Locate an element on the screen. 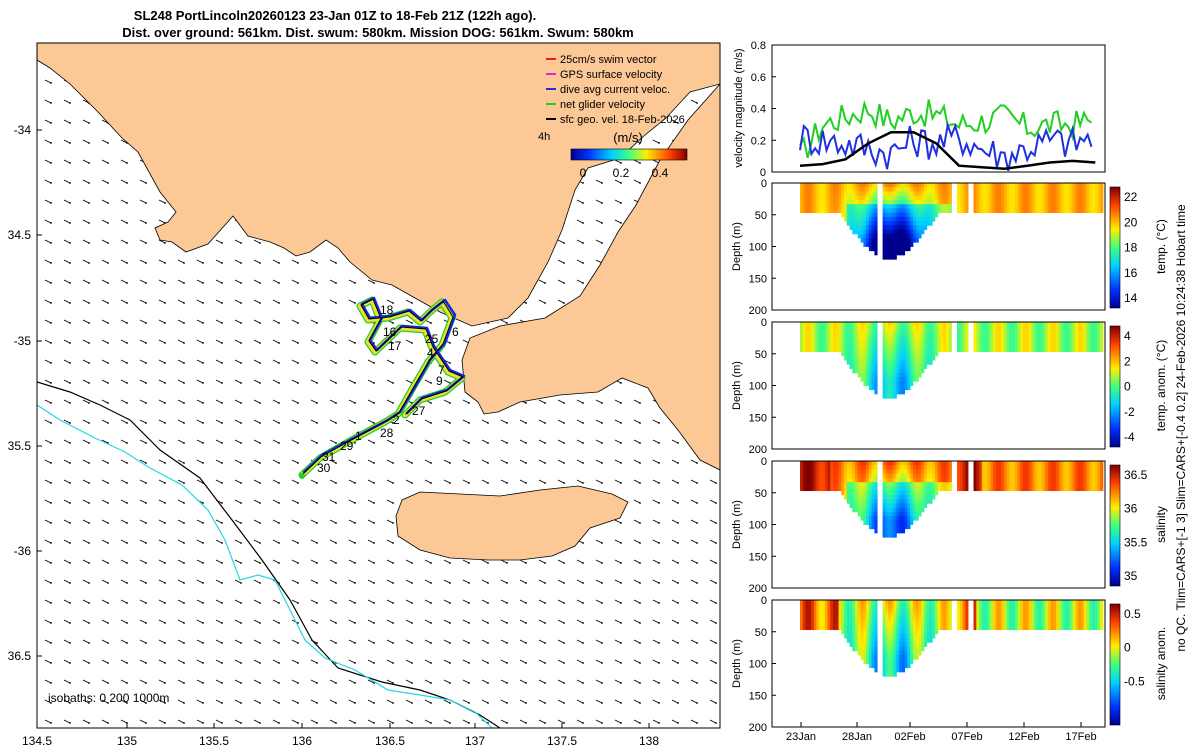  depth-tick-label: 150 is located at coordinates (758, 557).